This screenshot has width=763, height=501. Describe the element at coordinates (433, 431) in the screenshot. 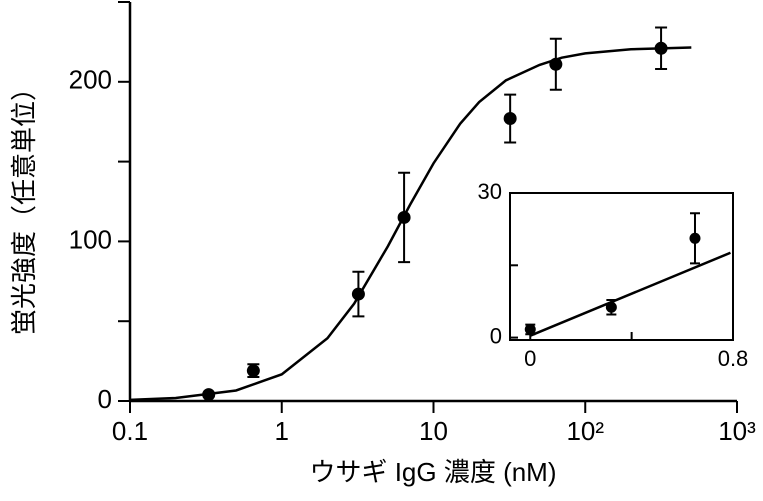

I see `x-tick-label: 10` at that location.